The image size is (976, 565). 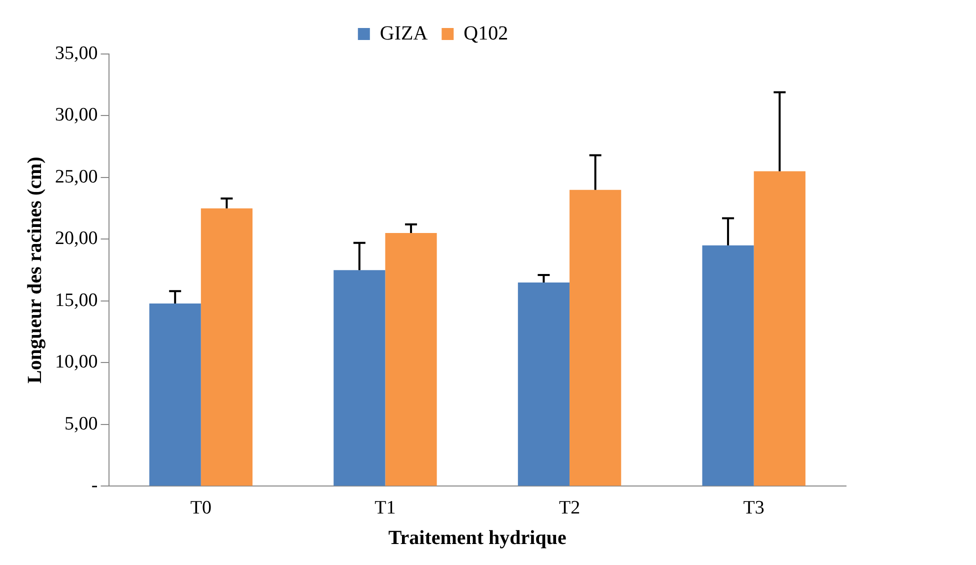 I want to click on y-tick-label: 10,00, so click(x=76, y=362).